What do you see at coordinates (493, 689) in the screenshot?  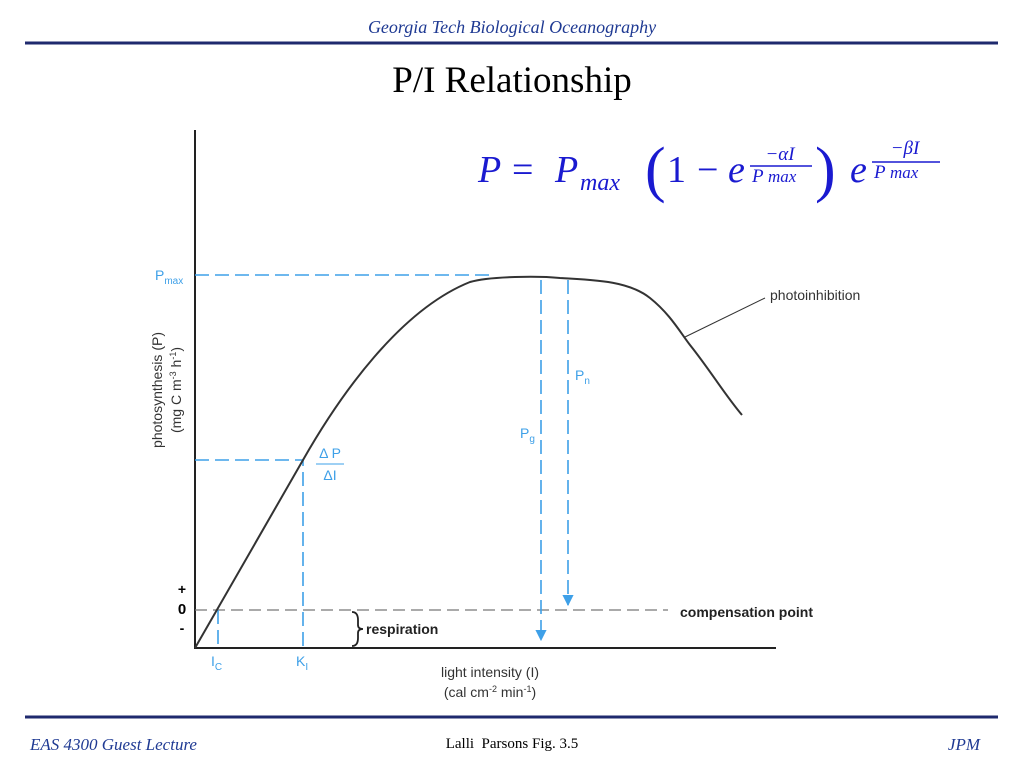 I see `units-sup: -2` at bounding box center [493, 689].